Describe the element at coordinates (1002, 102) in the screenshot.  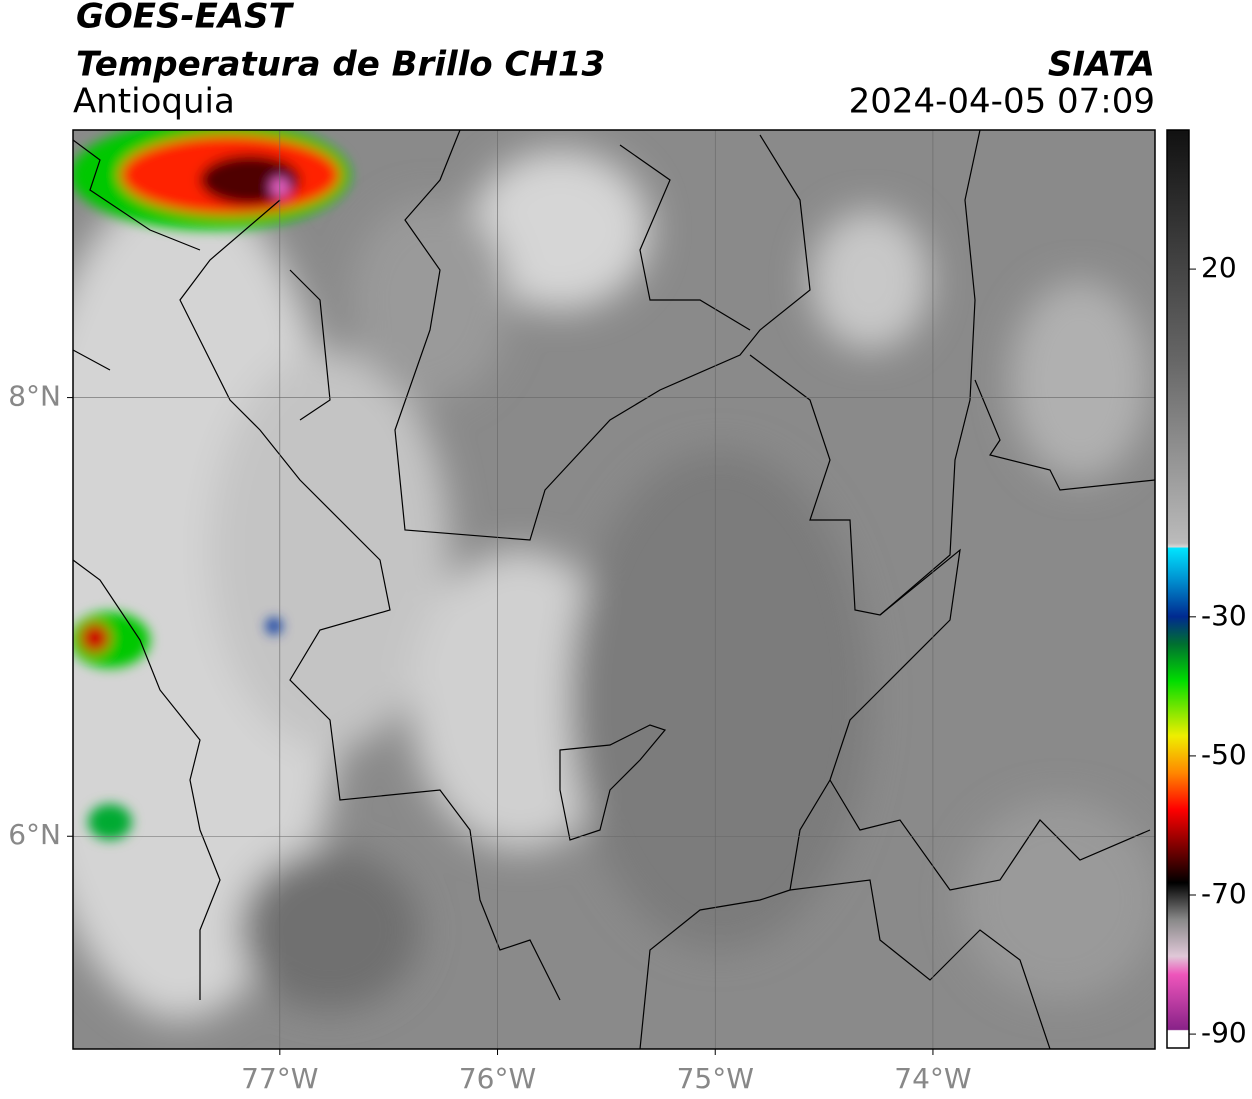
I see `datetime-label: 2024-04-05 07:09` at that location.